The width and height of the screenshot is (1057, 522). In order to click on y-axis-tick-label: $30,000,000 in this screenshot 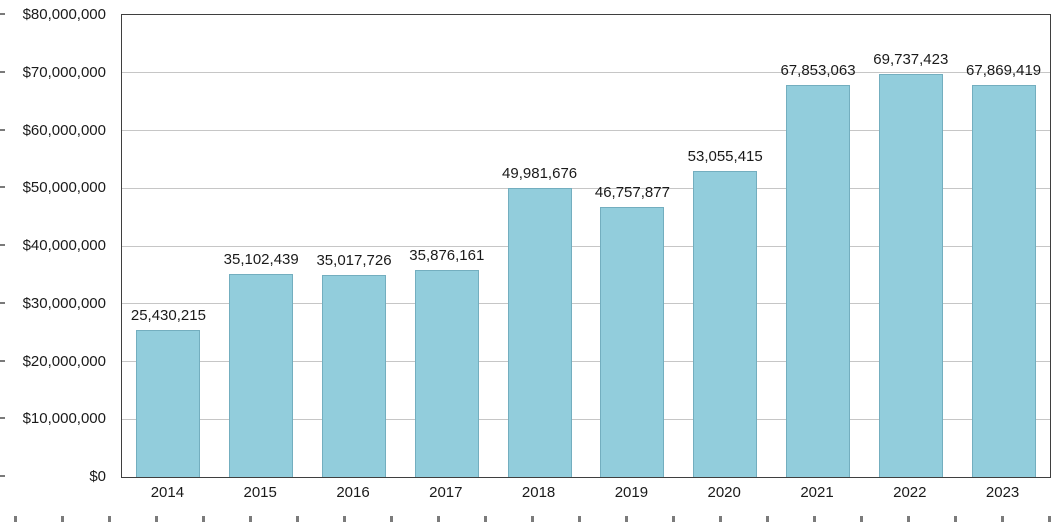, I will do `click(64, 303)`.